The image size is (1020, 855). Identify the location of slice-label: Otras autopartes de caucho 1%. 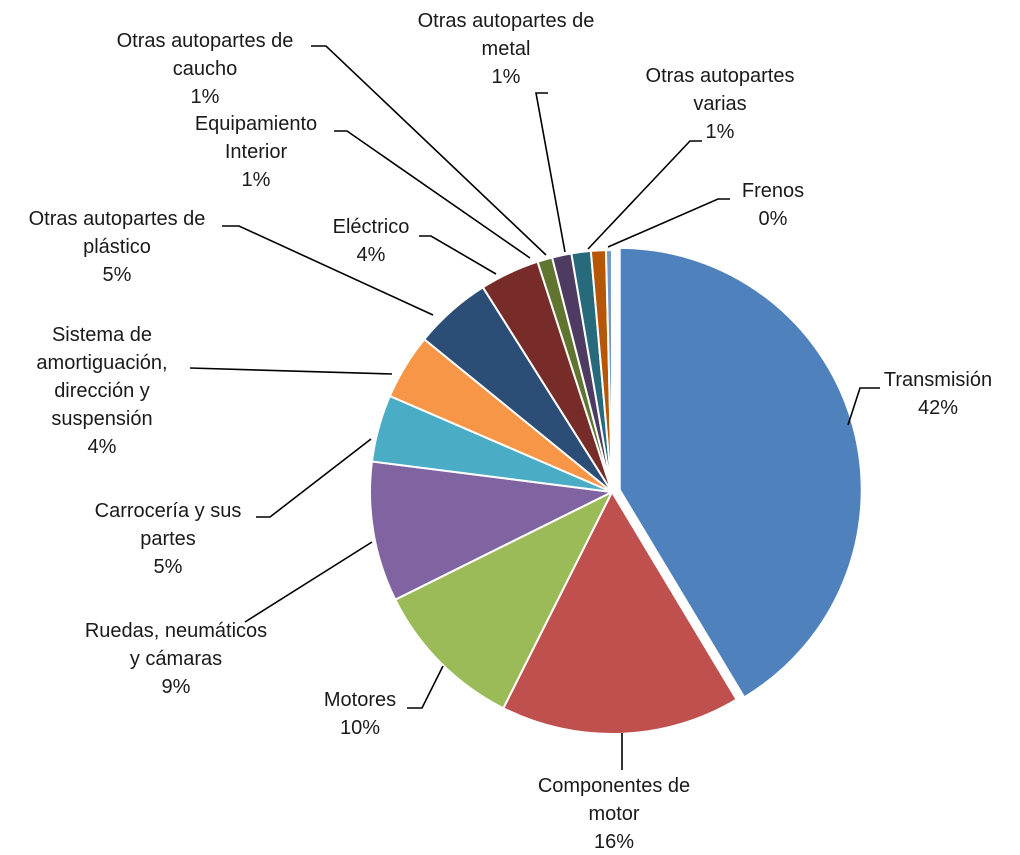
(205, 69).